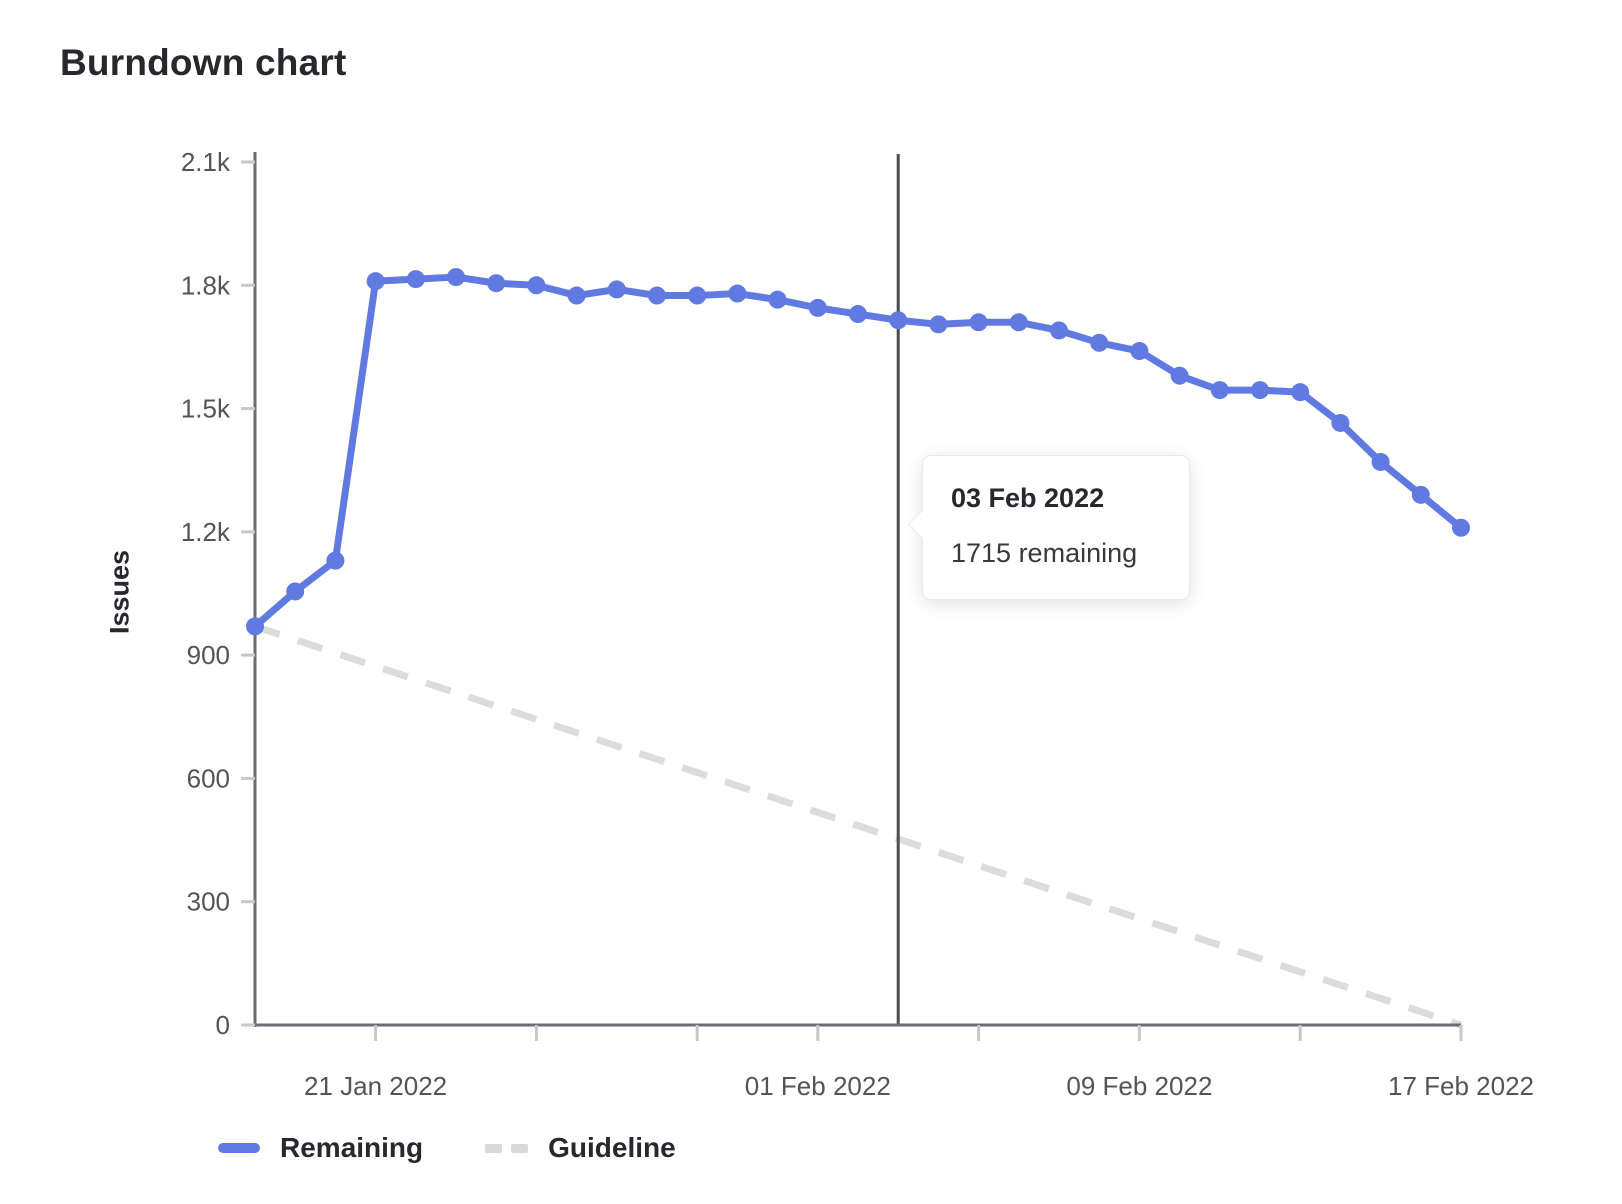 The height and width of the screenshot is (1204, 1622). Describe the element at coordinates (818, 1086) in the screenshot. I see `x-tick-label: 01 Feb 2022` at that location.